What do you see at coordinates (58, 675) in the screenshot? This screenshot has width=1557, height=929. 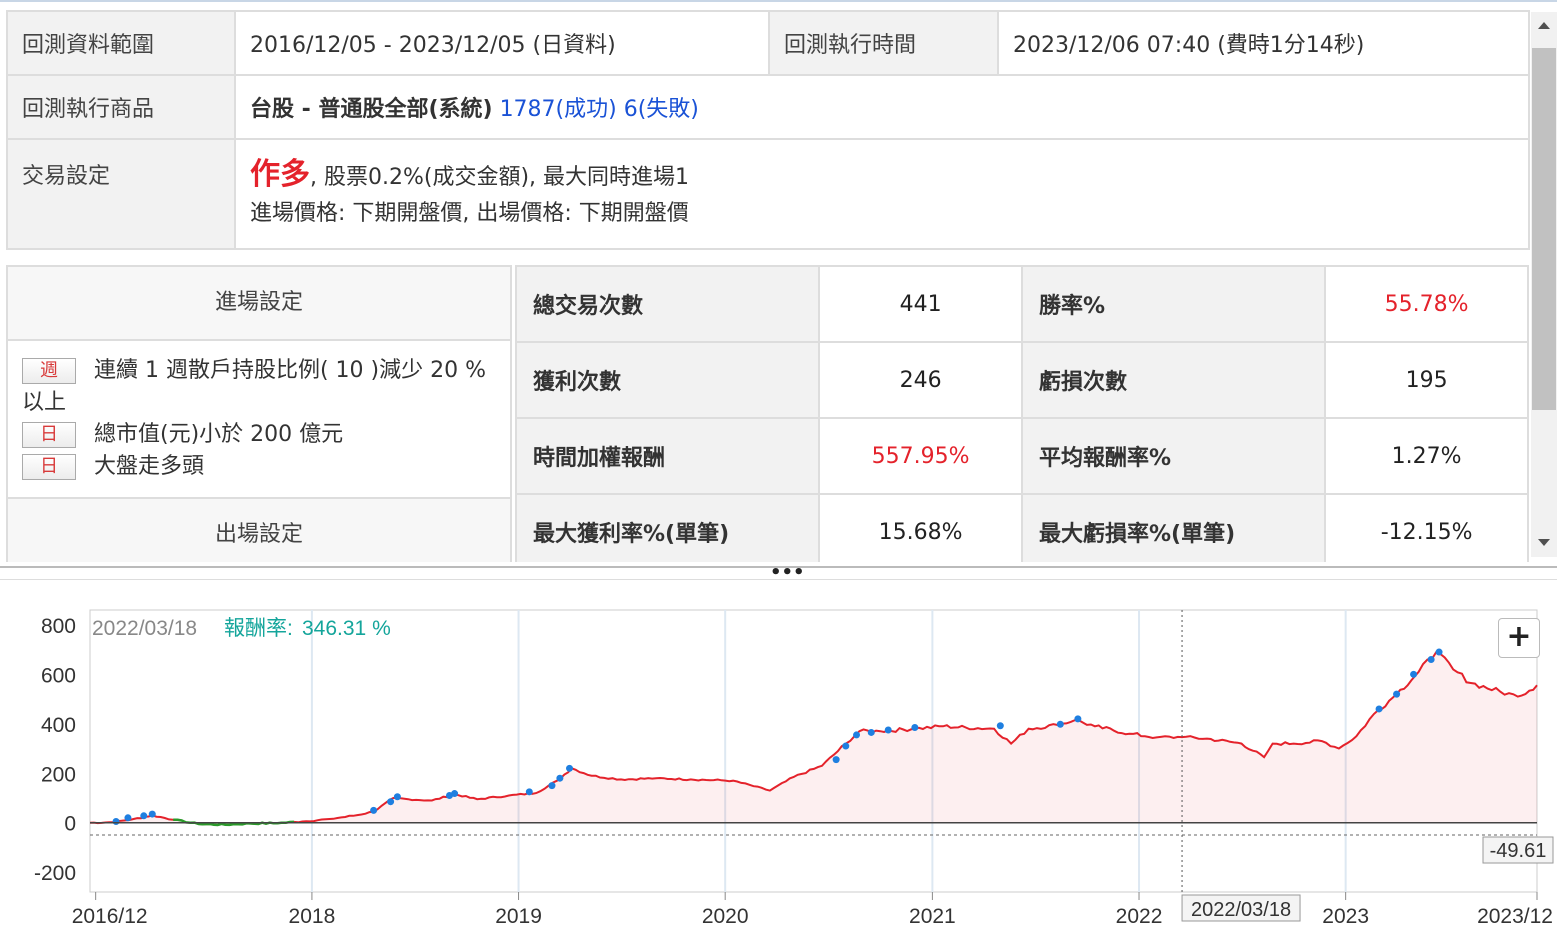 I see `y-tick-label: 600` at bounding box center [58, 675].